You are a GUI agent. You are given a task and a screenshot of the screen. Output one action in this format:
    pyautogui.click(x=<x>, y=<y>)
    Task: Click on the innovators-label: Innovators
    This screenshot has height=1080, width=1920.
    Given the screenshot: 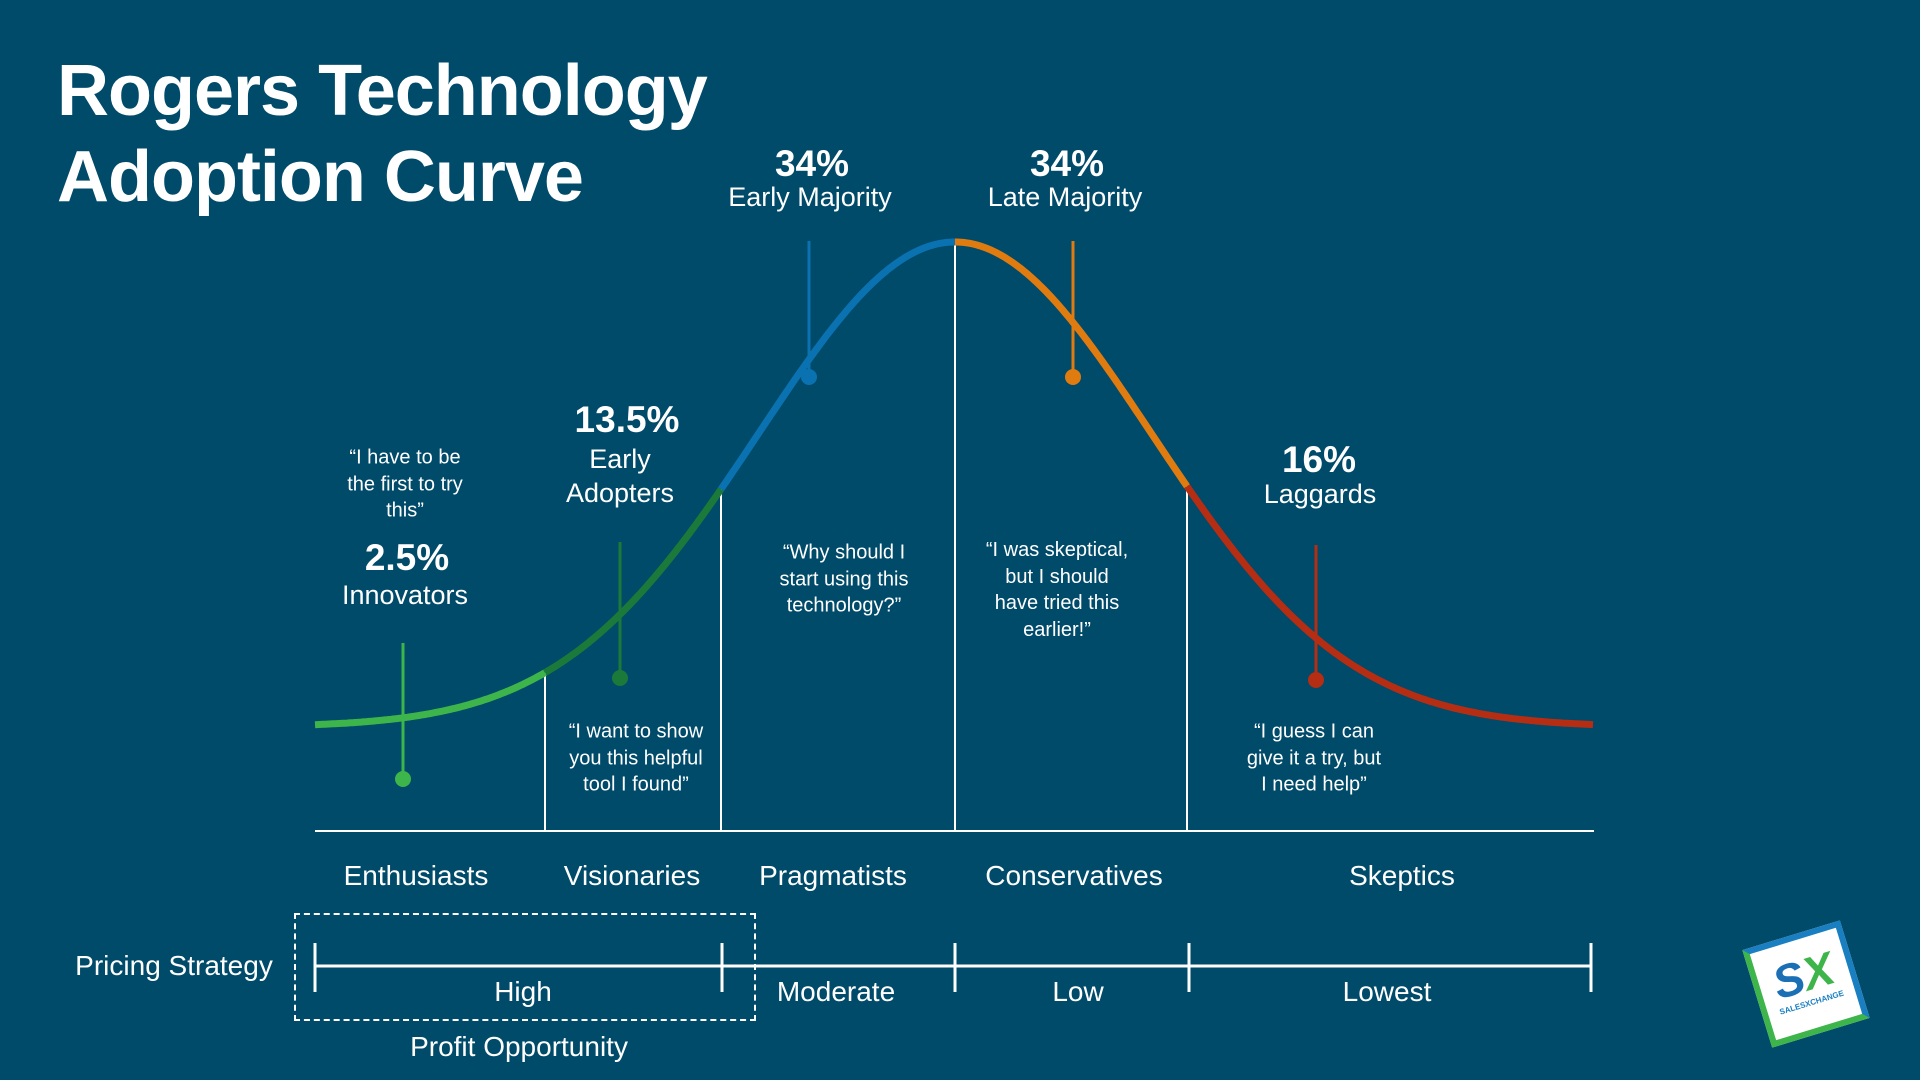 What is the action you would take?
    pyautogui.click(x=405, y=595)
    